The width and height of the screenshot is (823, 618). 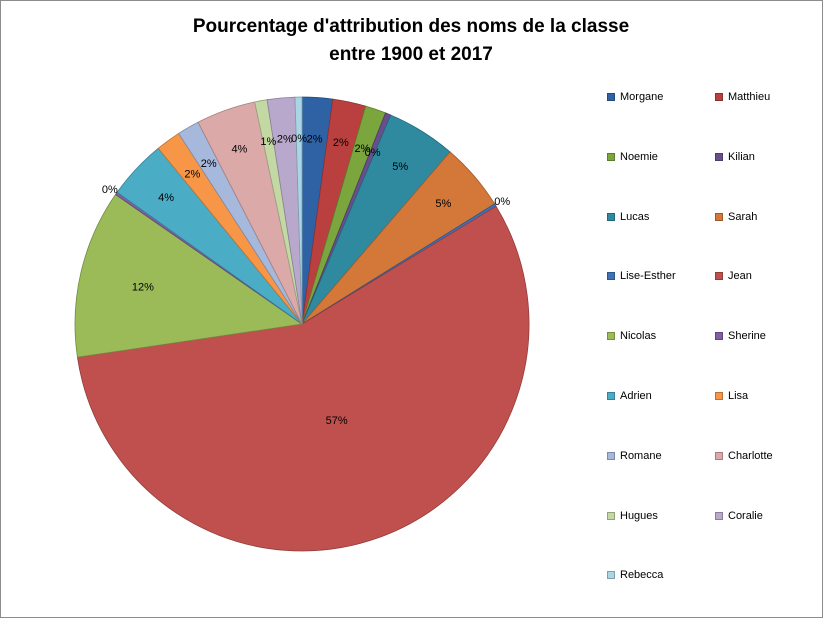 What do you see at coordinates (642, 575) in the screenshot?
I see `legend-label: Rebecca` at bounding box center [642, 575].